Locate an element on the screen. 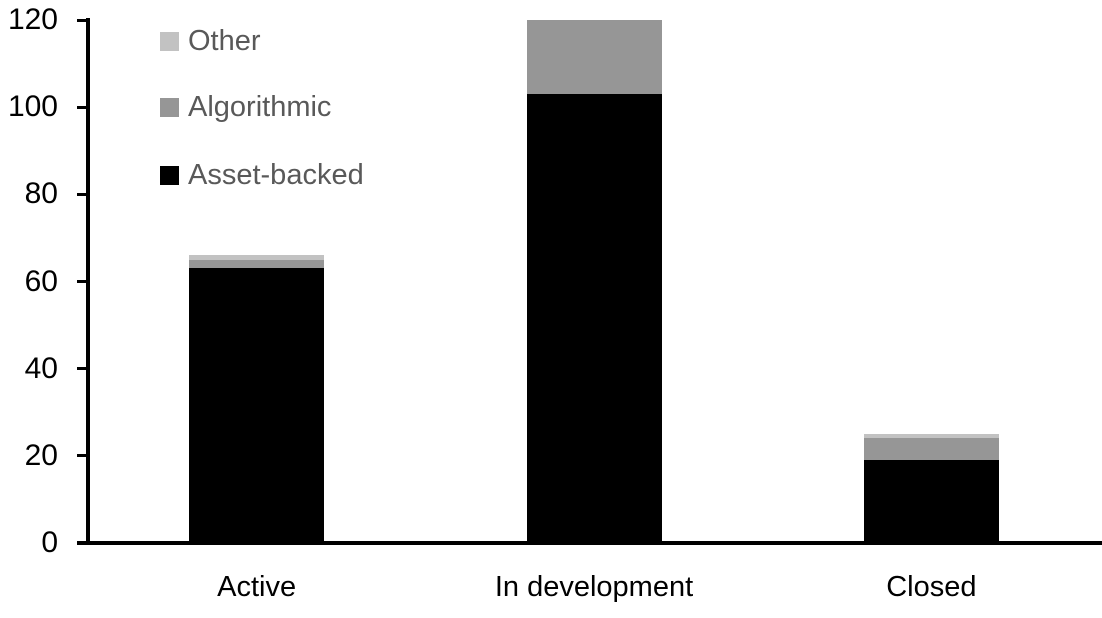  legend-item-asset-backed: Asset-backed is located at coordinates (262, 175).